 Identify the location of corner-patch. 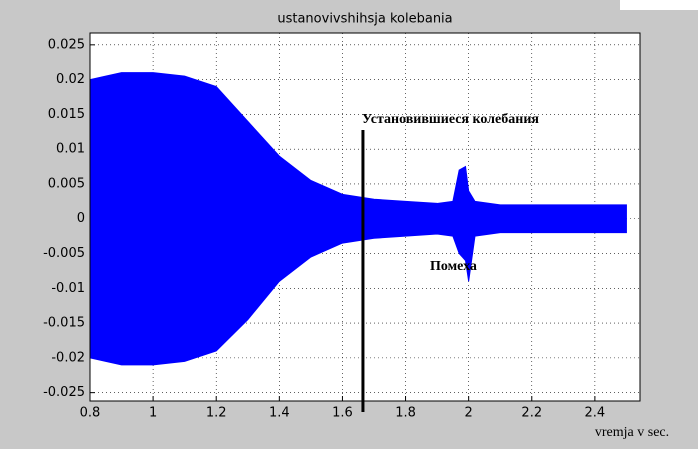
(659, 5).